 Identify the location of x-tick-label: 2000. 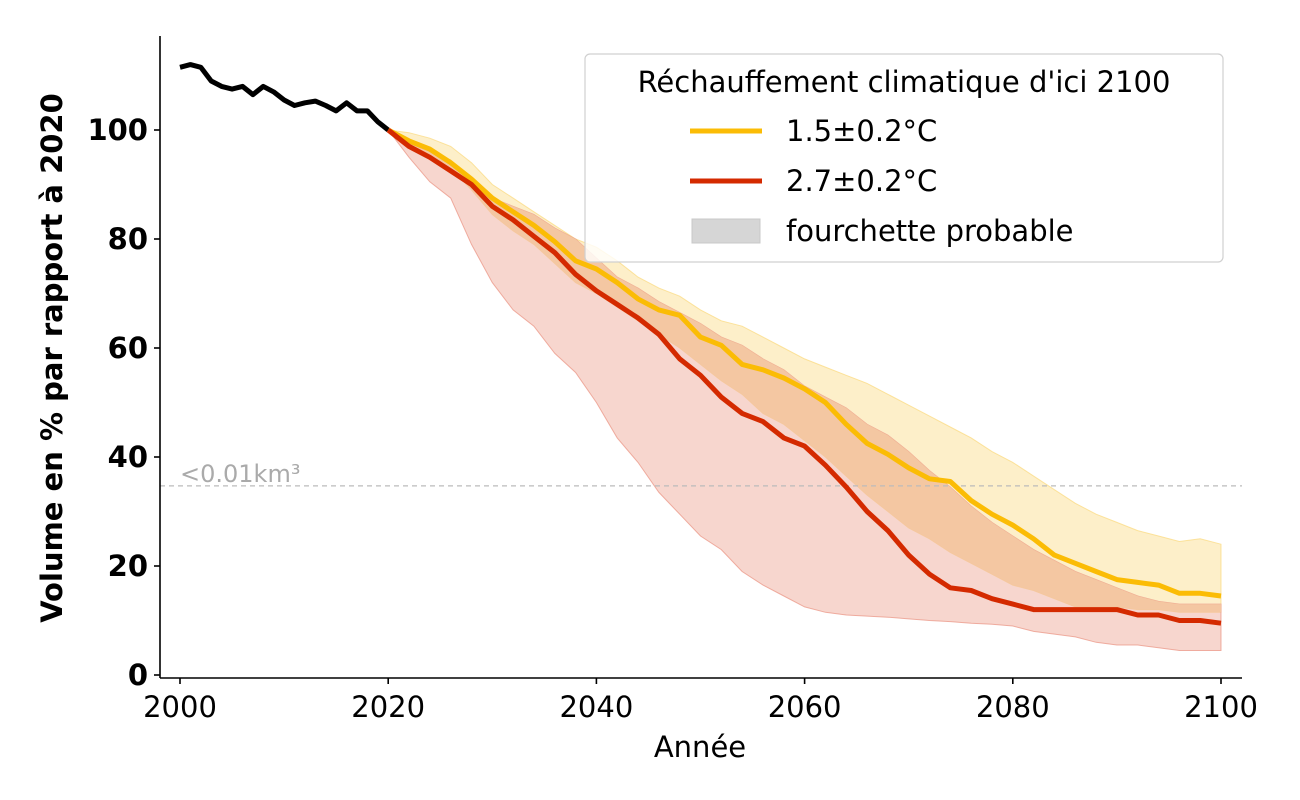
(180, 707).